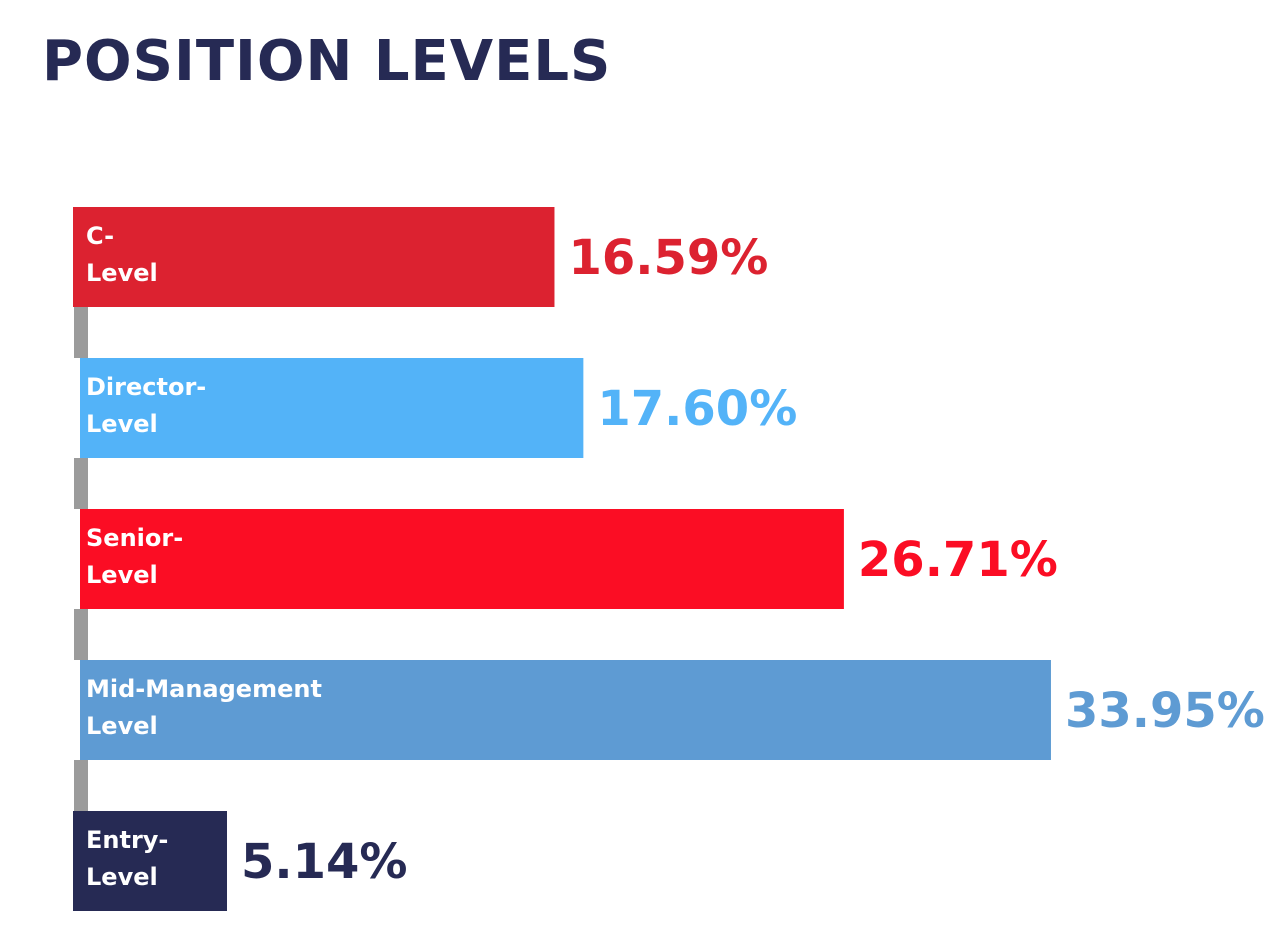 Image resolution: width=1287 pixels, height=930 pixels. What do you see at coordinates (134, 538) in the screenshot?
I see `bar-category-label: Senior-` at bounding box center [134, 538].